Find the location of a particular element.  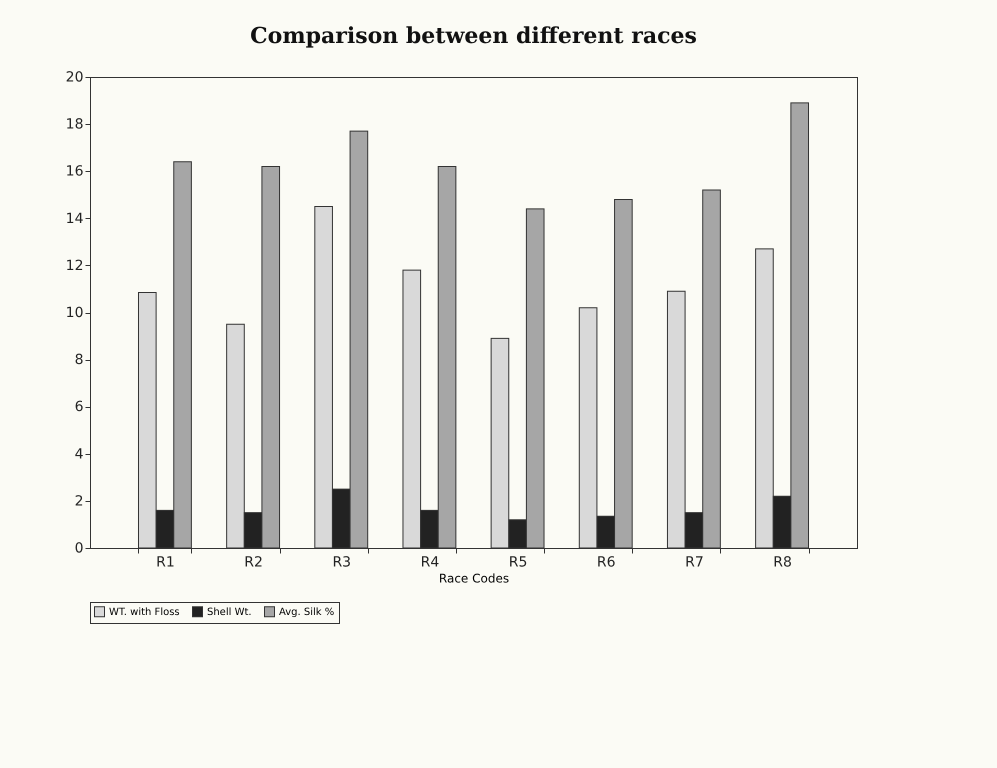

legend-label: Shell Wt. is located at coordinates (229, 612).